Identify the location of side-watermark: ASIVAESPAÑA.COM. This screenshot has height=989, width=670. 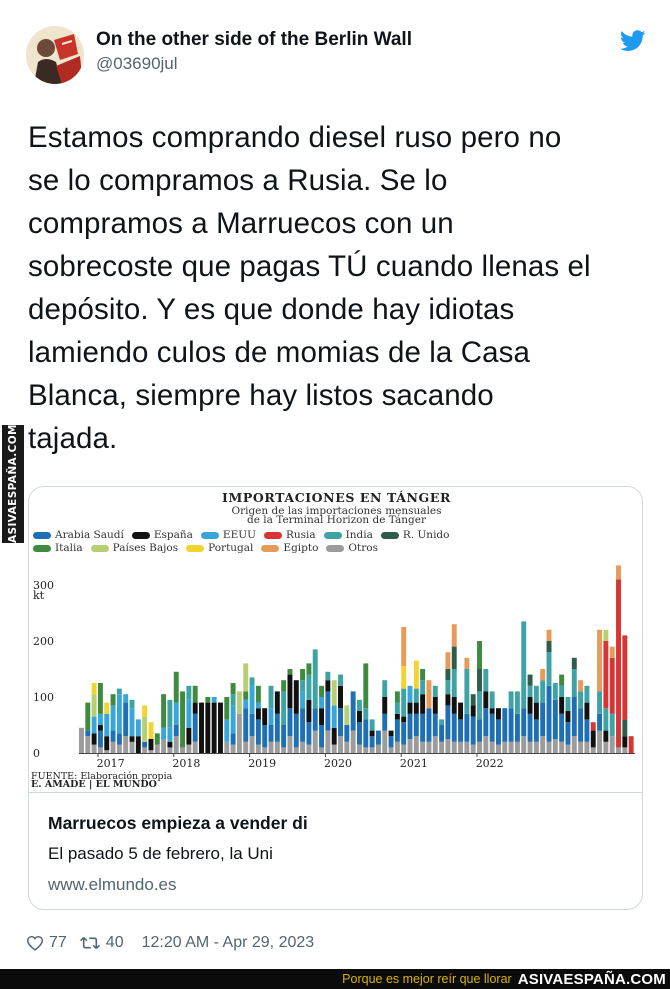
(13, 484).